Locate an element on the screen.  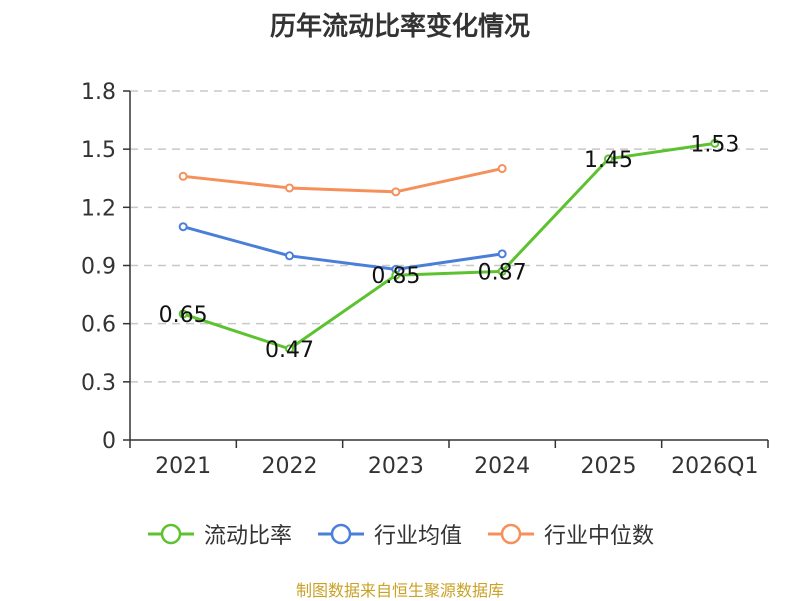
data-label: 0.87 is located at coordinates (502, 272).